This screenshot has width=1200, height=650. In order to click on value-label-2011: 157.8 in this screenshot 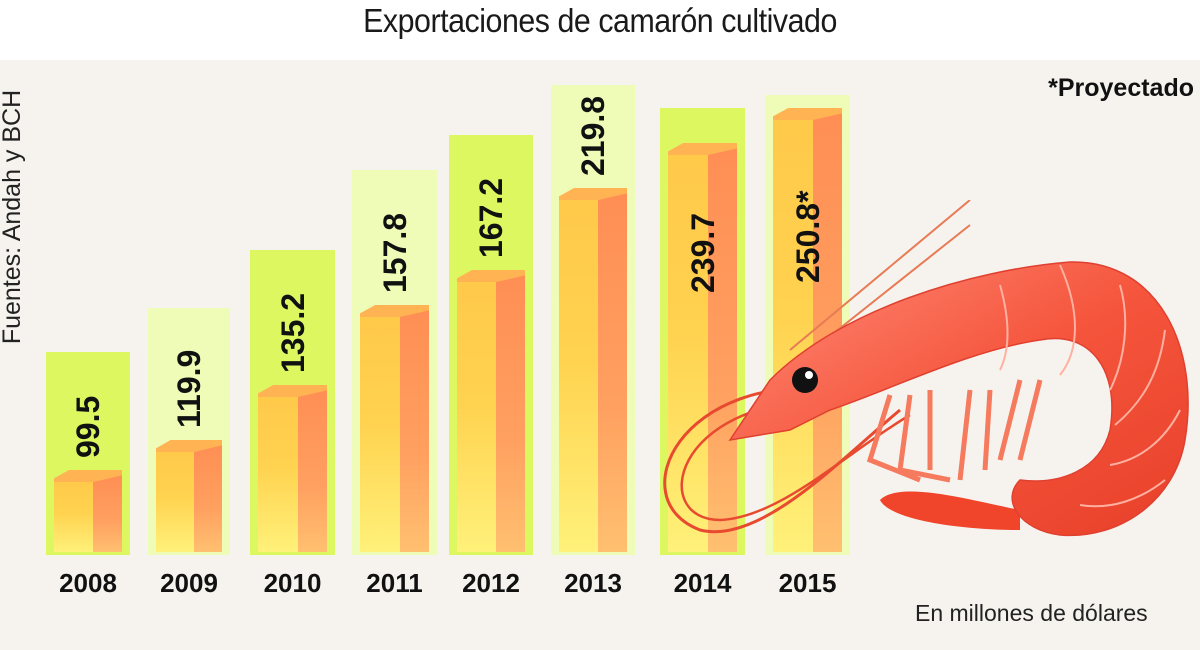, I will do `click(394, 252)`.